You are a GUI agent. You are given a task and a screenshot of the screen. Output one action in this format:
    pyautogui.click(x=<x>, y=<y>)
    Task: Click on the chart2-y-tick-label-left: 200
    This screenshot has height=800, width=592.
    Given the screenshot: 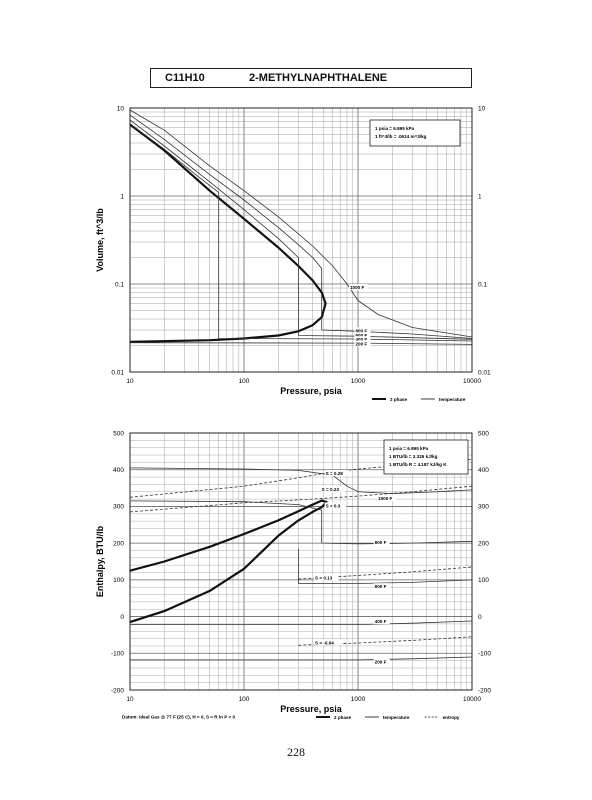 What is the action you would take?
    pyautogui.click(x=118, y=543)
    